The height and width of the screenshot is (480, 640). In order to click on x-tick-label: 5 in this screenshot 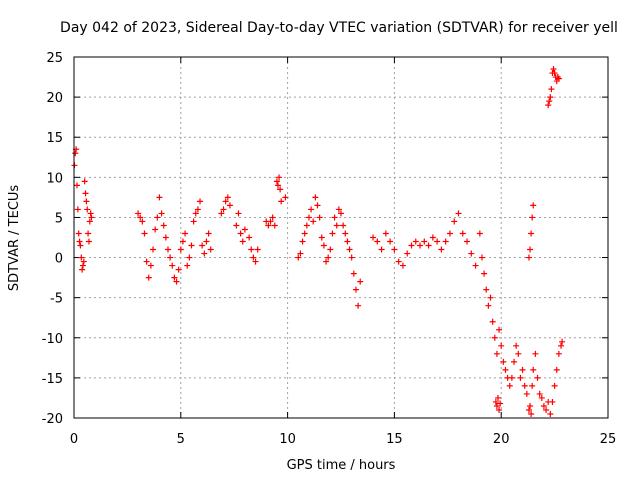, I will do `click(181, 439)`.